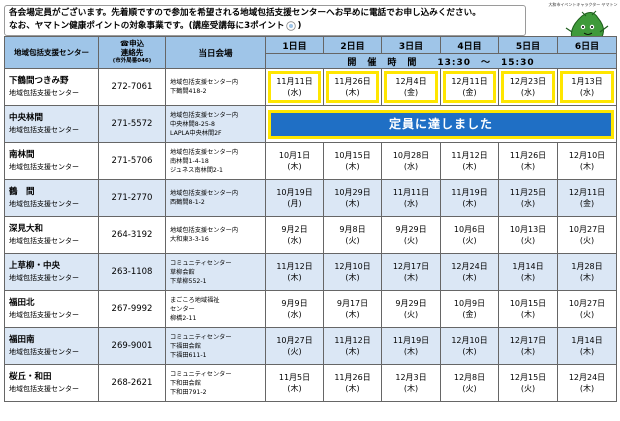  Describe the element at coordinates (22, 340) in the screenshot. I see `center-name: 福田南` at that location.